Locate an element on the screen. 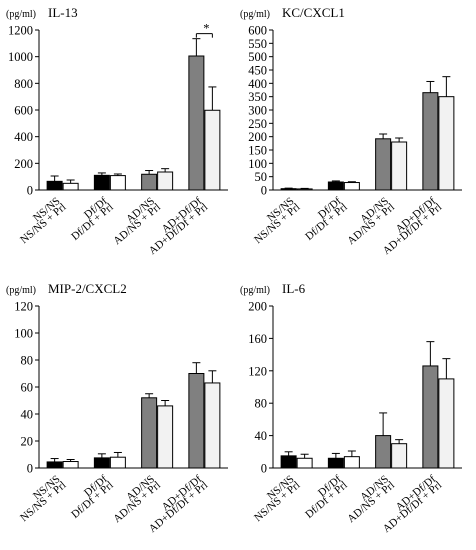  chart-title: KC/CXCL1 is located at coordinates (313, 12).